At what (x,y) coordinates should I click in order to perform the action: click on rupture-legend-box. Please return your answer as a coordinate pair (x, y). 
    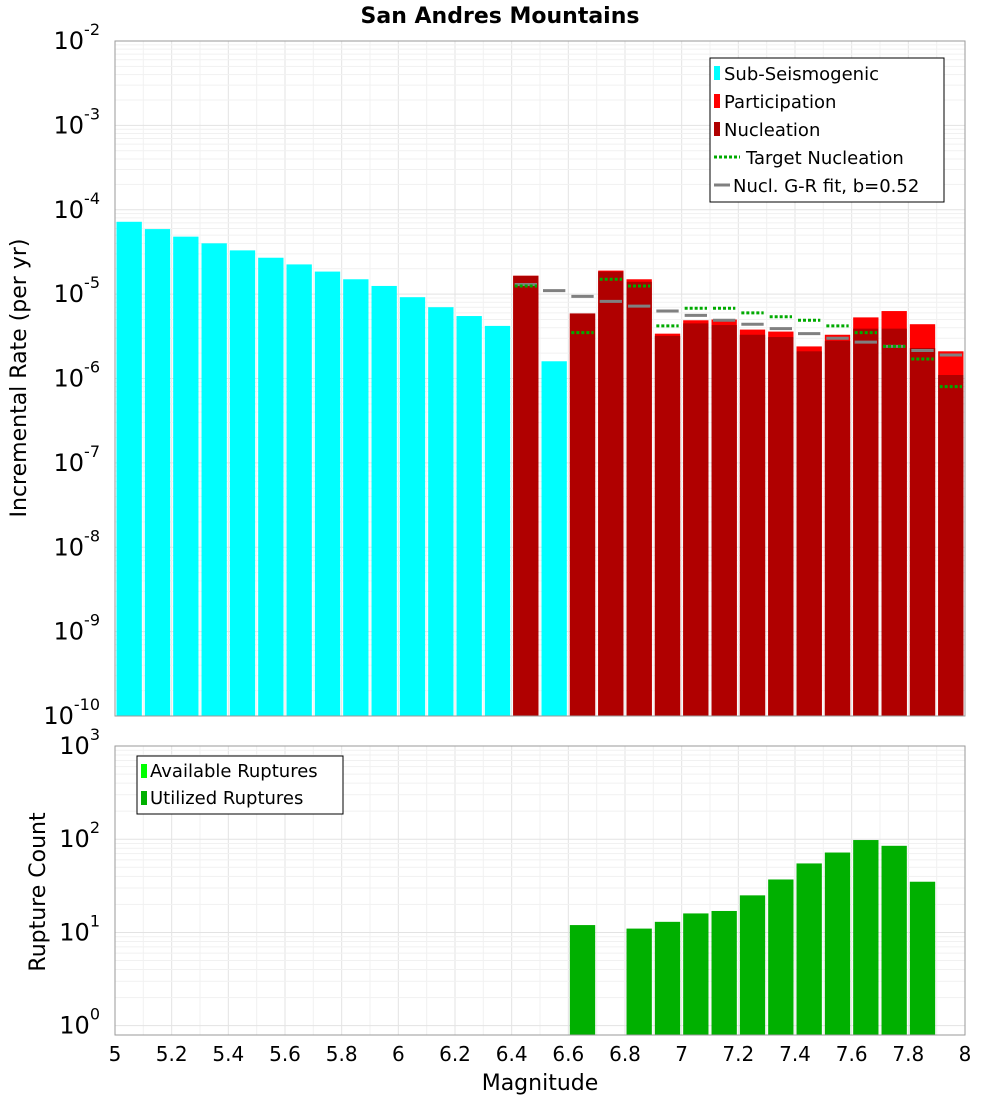
    Looking at the image, I should click on (240, 785).